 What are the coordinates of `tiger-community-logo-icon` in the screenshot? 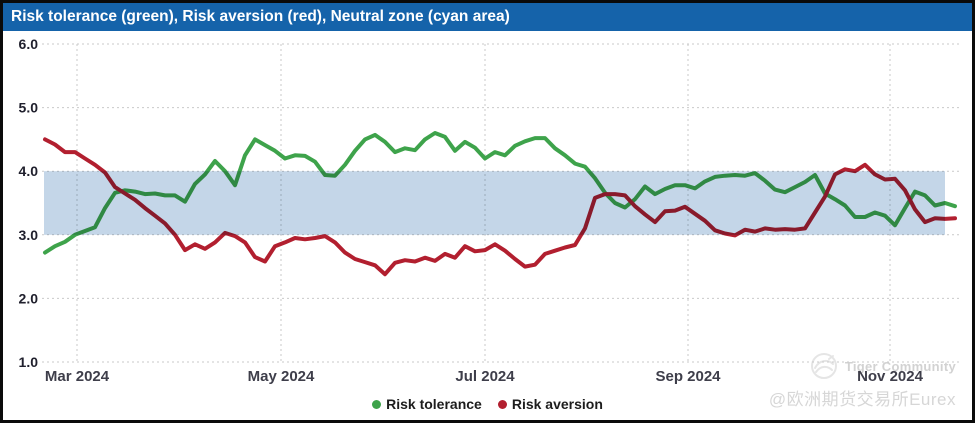 It's located at (823, 366).